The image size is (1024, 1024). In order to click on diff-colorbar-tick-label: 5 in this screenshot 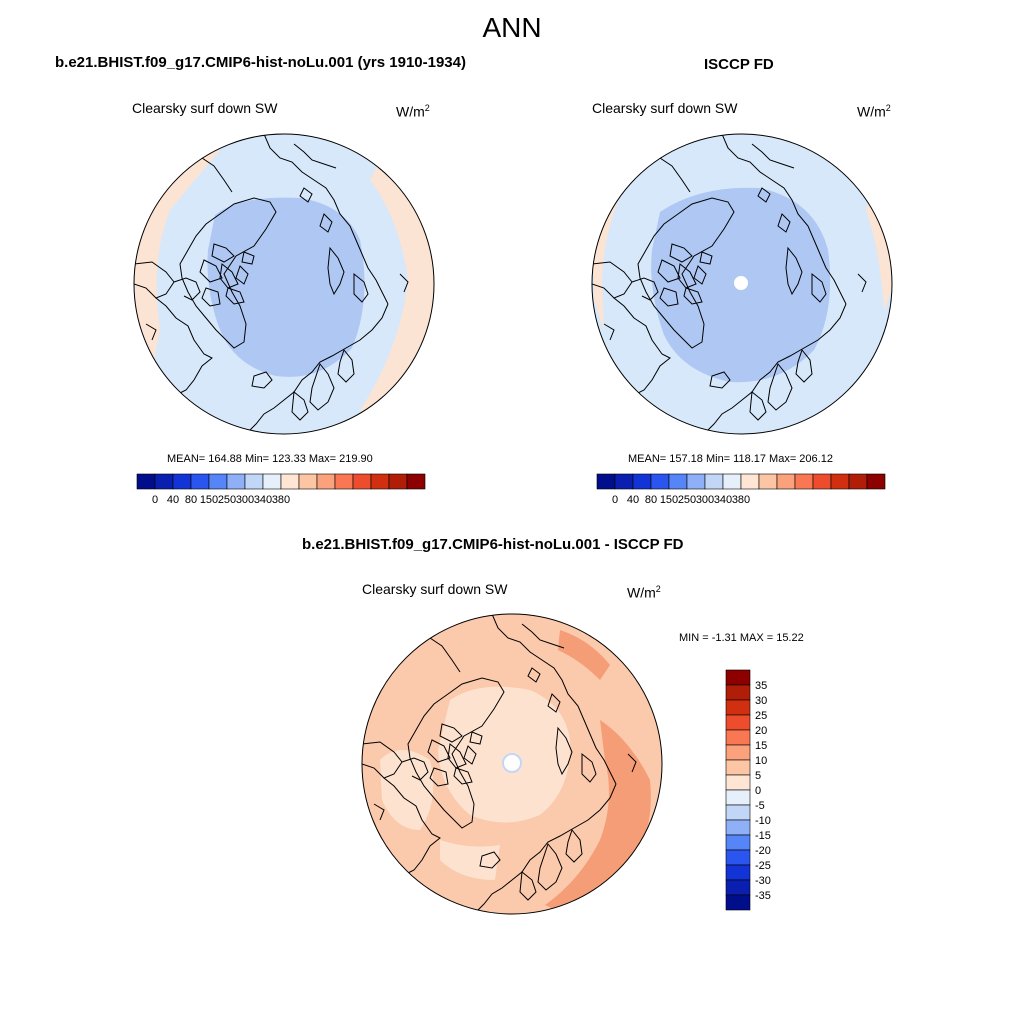, I will do `click(758, 776)`.